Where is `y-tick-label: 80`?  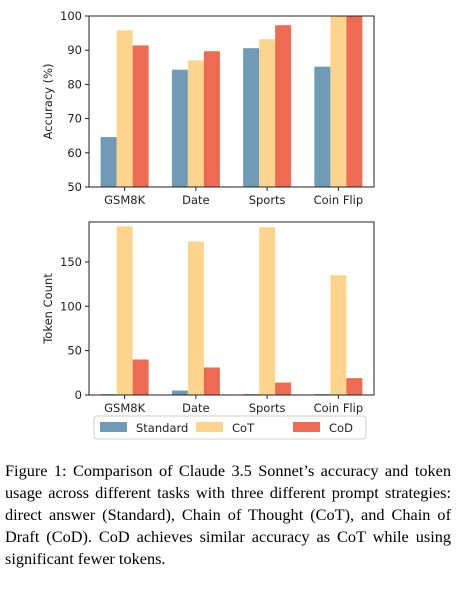 y-tick-label: 80 is located at coordinates (74, 84).